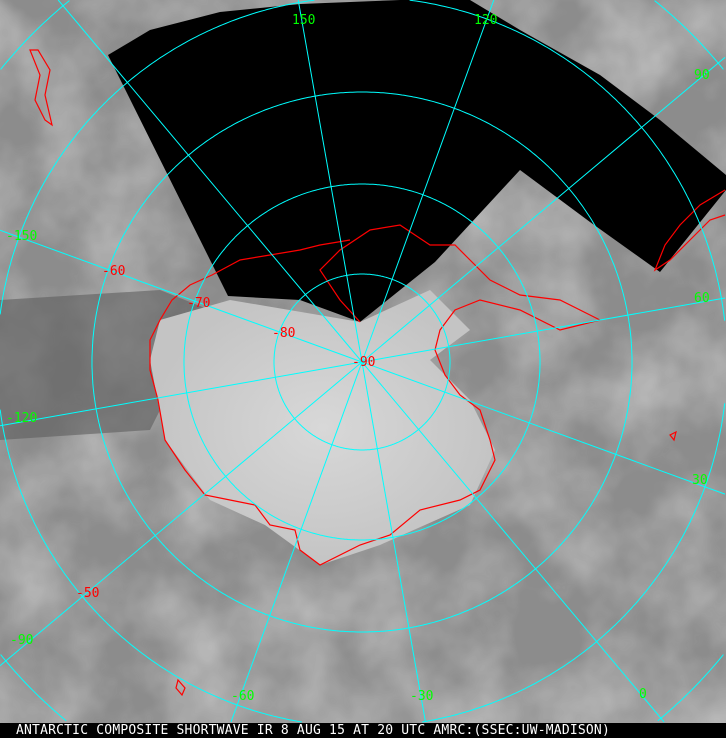 The height and width of the screenshot is (738, 726). What do you see at coordinates (21, 640) in the screenshot?
I see `longitude-label: -90` at bounding box center [21, 640].